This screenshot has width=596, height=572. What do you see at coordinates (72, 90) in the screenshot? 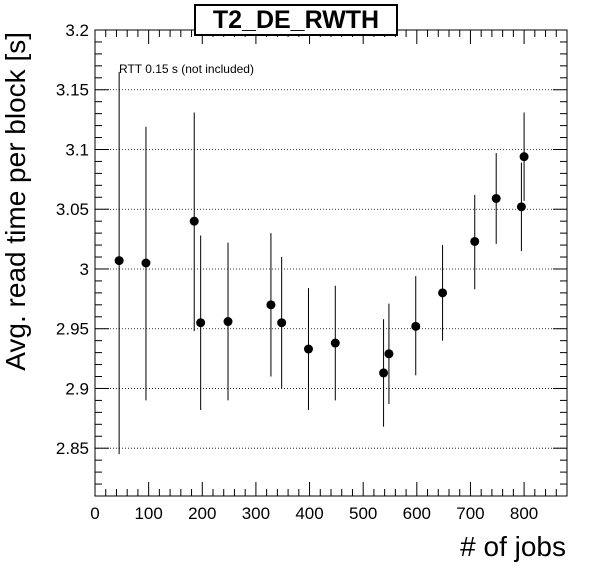
I see `y-tick-label: 3.15` at bounding box center [72, 90].